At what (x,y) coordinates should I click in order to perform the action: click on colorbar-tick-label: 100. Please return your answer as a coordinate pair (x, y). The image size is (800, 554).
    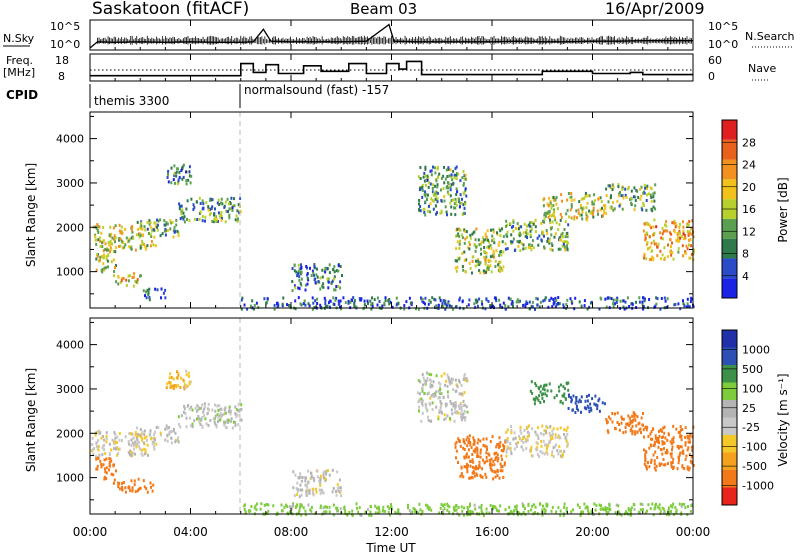
    Looking at the image, I should click on (752, 388).